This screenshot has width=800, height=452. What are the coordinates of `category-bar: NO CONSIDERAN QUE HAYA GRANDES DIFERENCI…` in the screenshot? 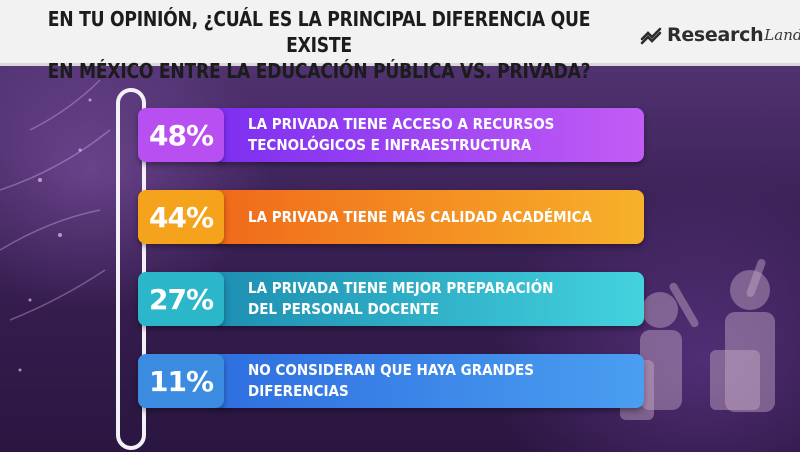 It's located at (431, 381).